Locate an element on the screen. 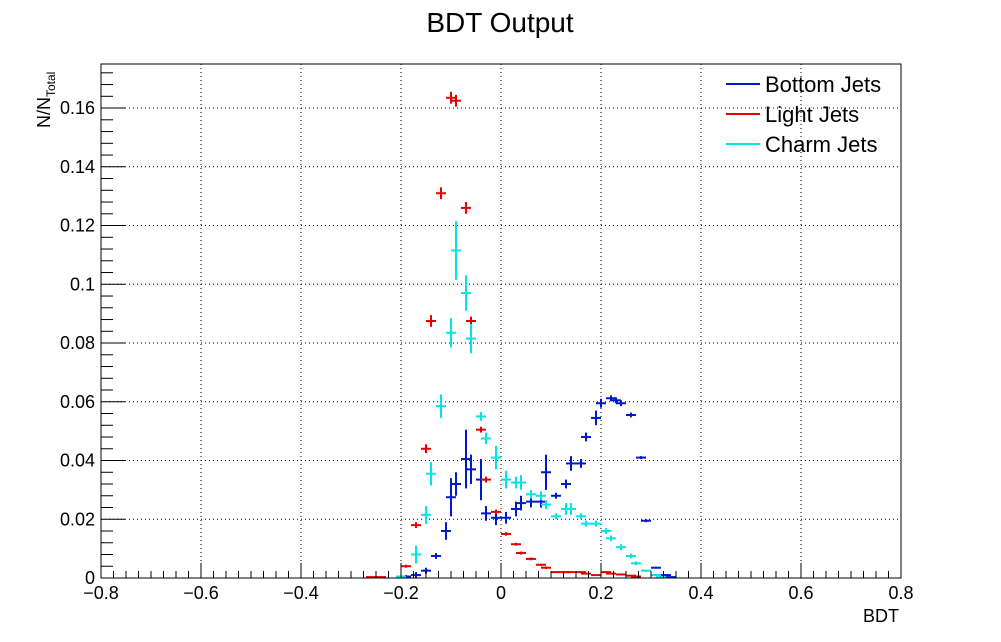 This screenshot has height=642, width=1001. y-tick-label: 0 is located at coordinates (90, 578).